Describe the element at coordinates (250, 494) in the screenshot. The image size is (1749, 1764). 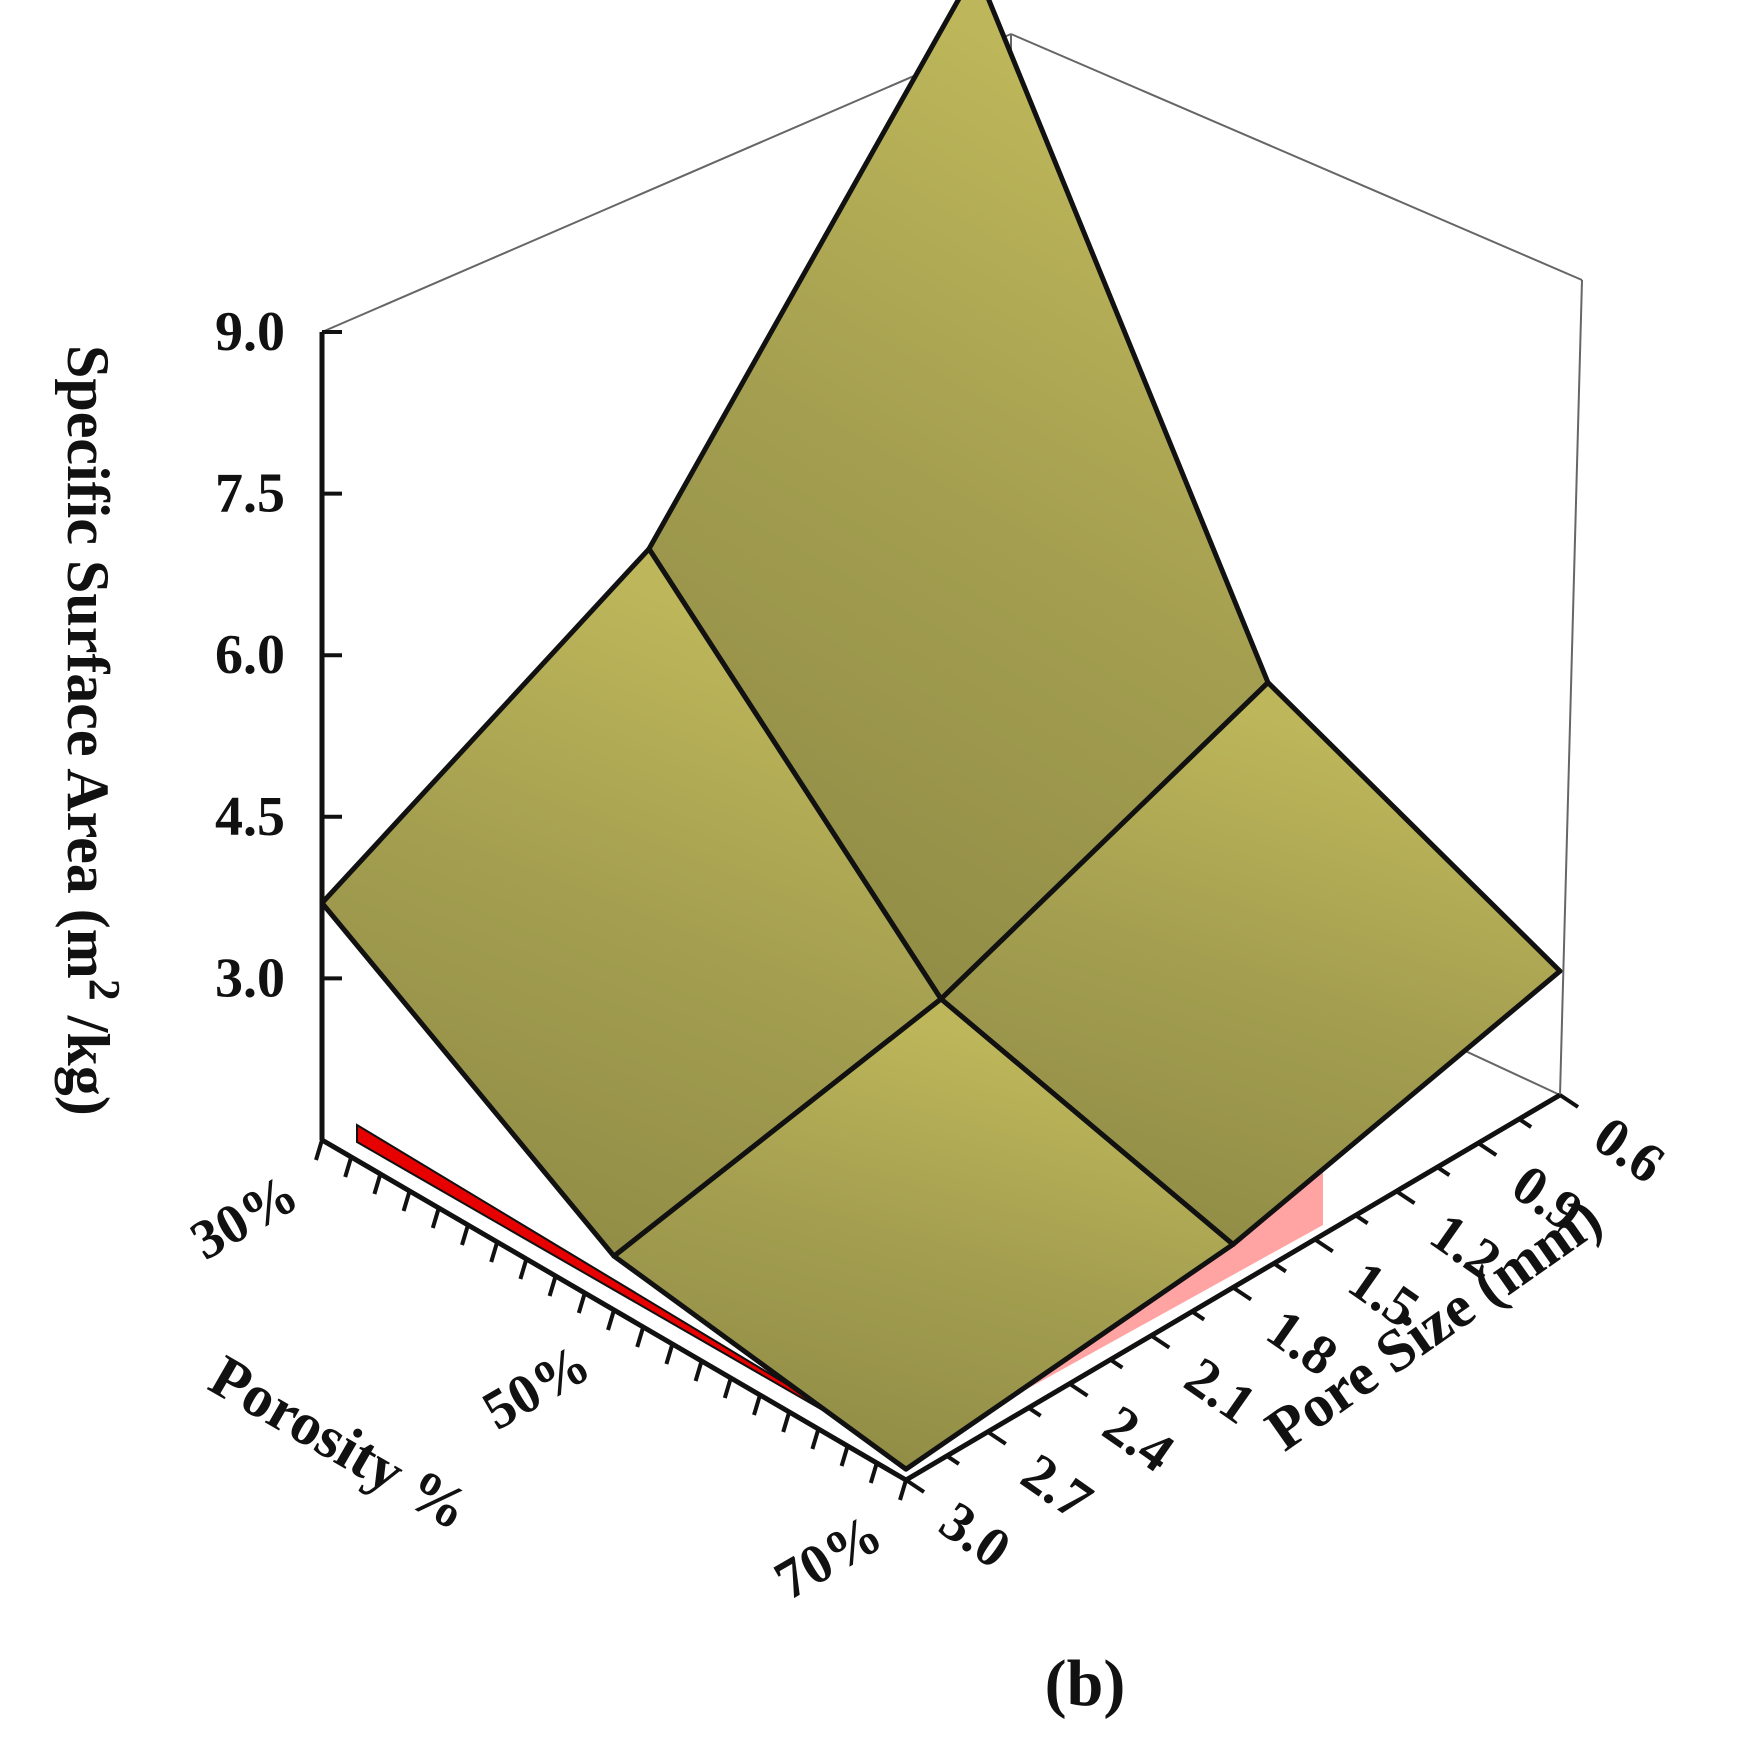
I see `z-tick-label: 7.5` at that location.